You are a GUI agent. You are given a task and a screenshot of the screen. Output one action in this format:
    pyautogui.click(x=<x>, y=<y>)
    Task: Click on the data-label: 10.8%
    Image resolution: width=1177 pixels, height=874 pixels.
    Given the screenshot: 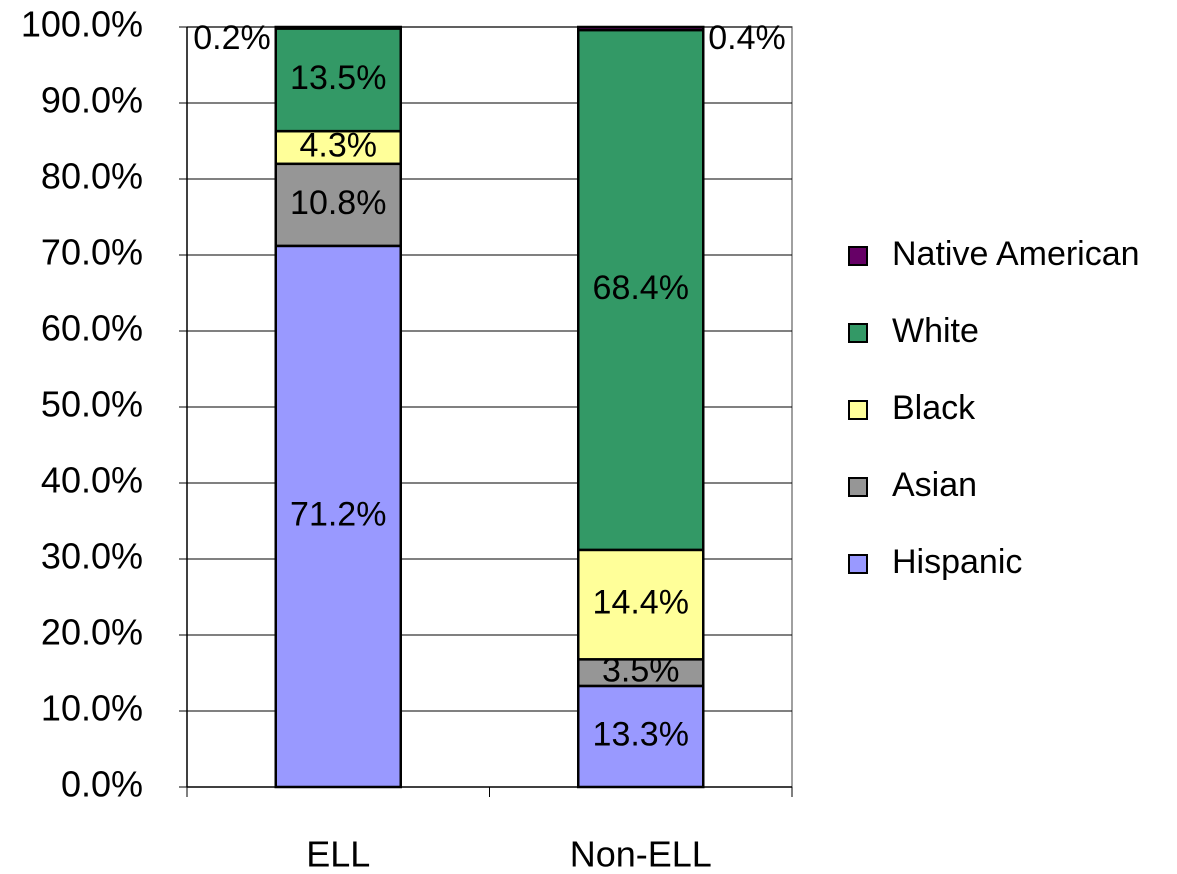 What is the action you would take?
    pyautogui.click(x=338, y=203)
    